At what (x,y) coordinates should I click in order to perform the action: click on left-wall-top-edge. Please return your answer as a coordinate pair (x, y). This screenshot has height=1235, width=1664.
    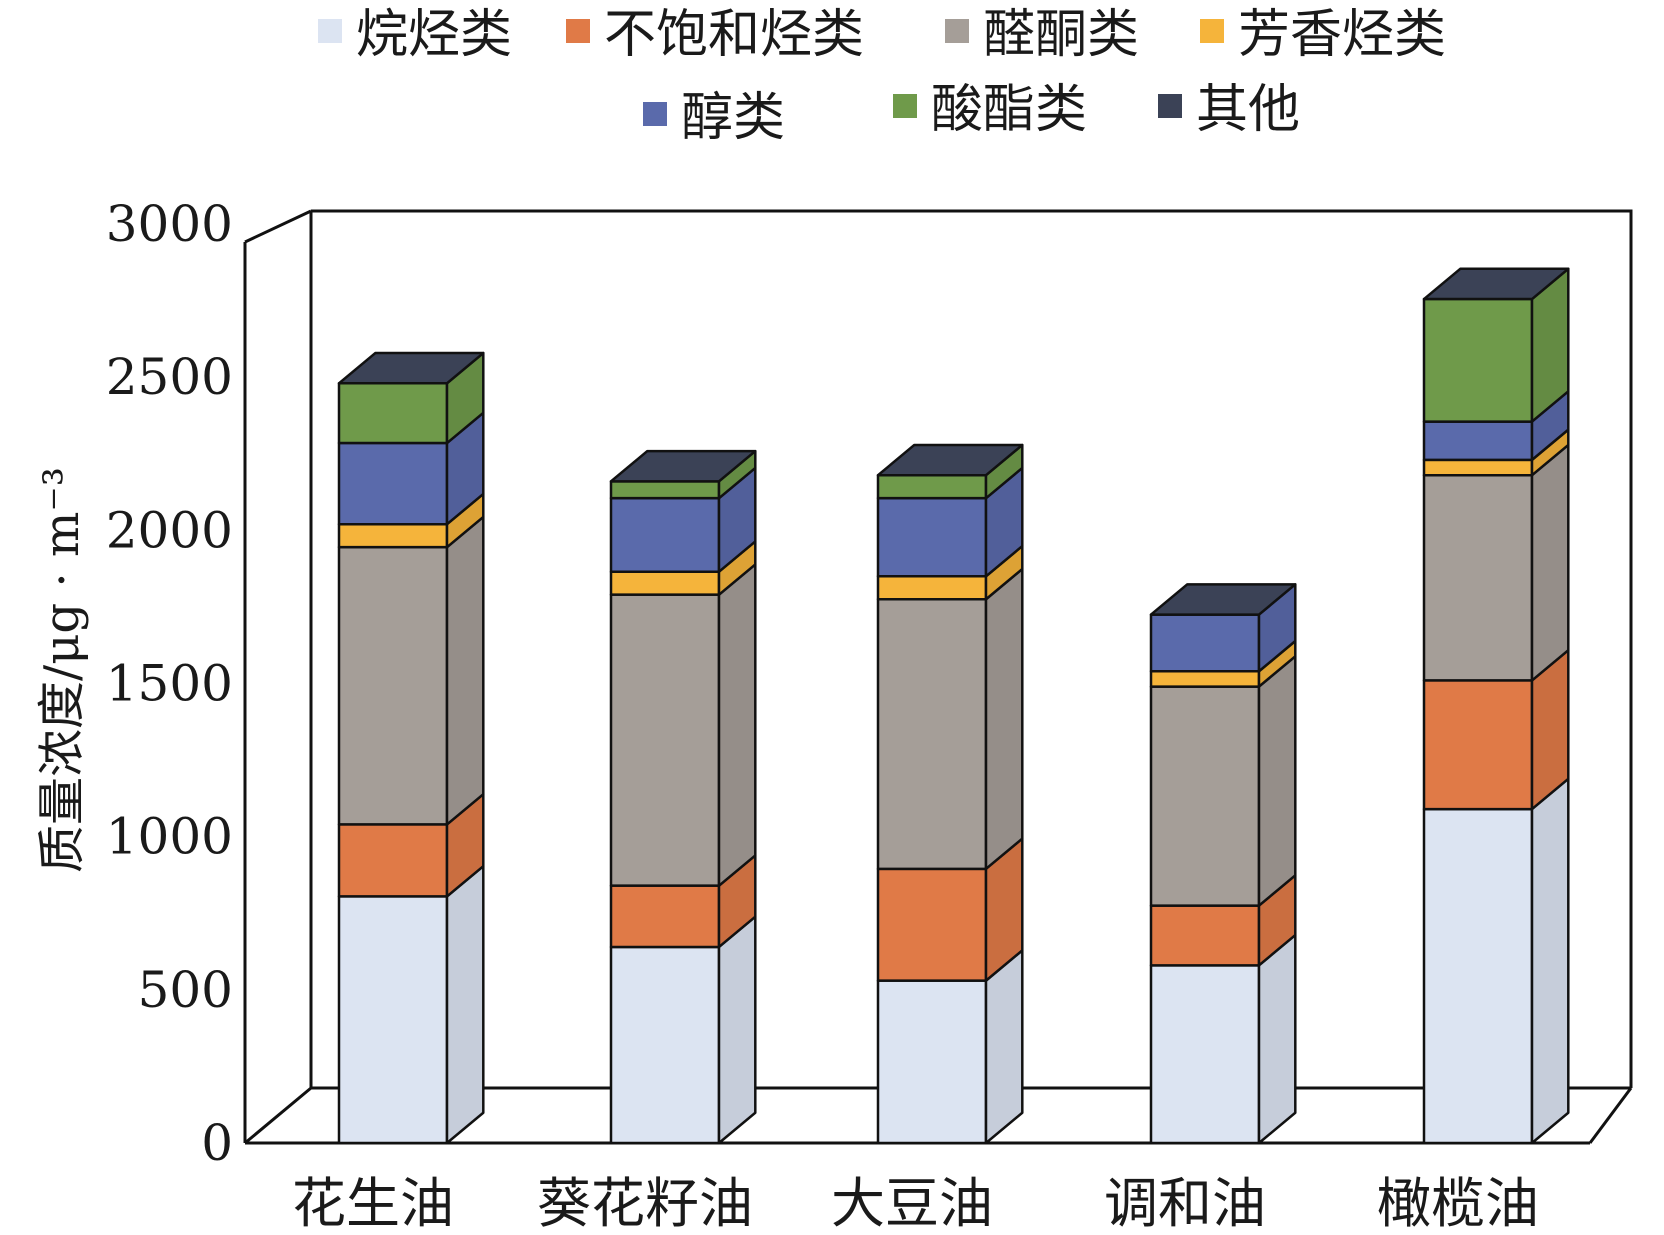
    Looking at the image, I should click on (278, 226).